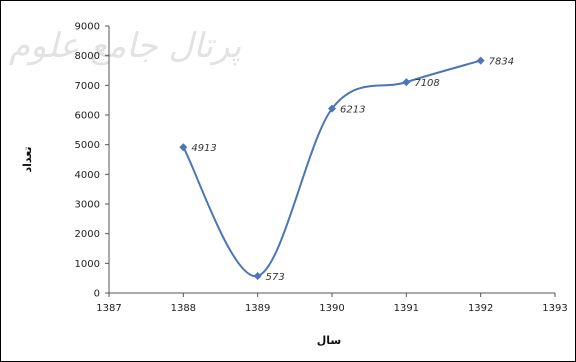  What do you see at coordinates (125, 46) in the screenshot?
I see `watermark-text: پرتال جامع علوم` at bounding box center [125, 46].